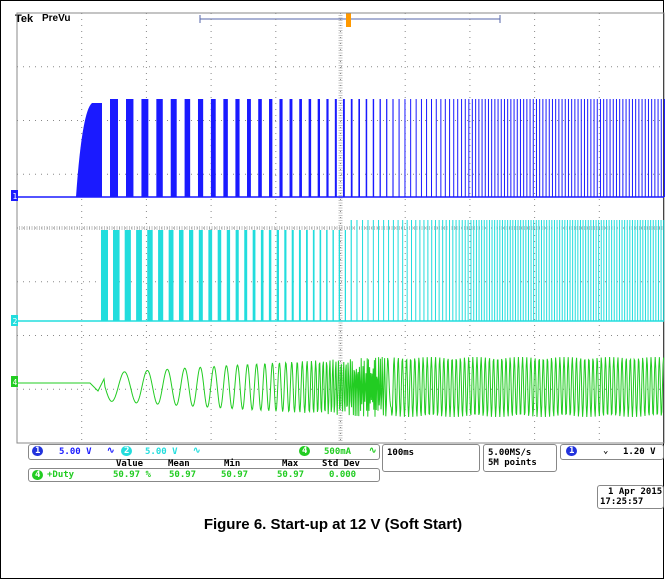 This screenshot has height=581, width=666. I want to click on record-length: 5M points, so click(512, 463).